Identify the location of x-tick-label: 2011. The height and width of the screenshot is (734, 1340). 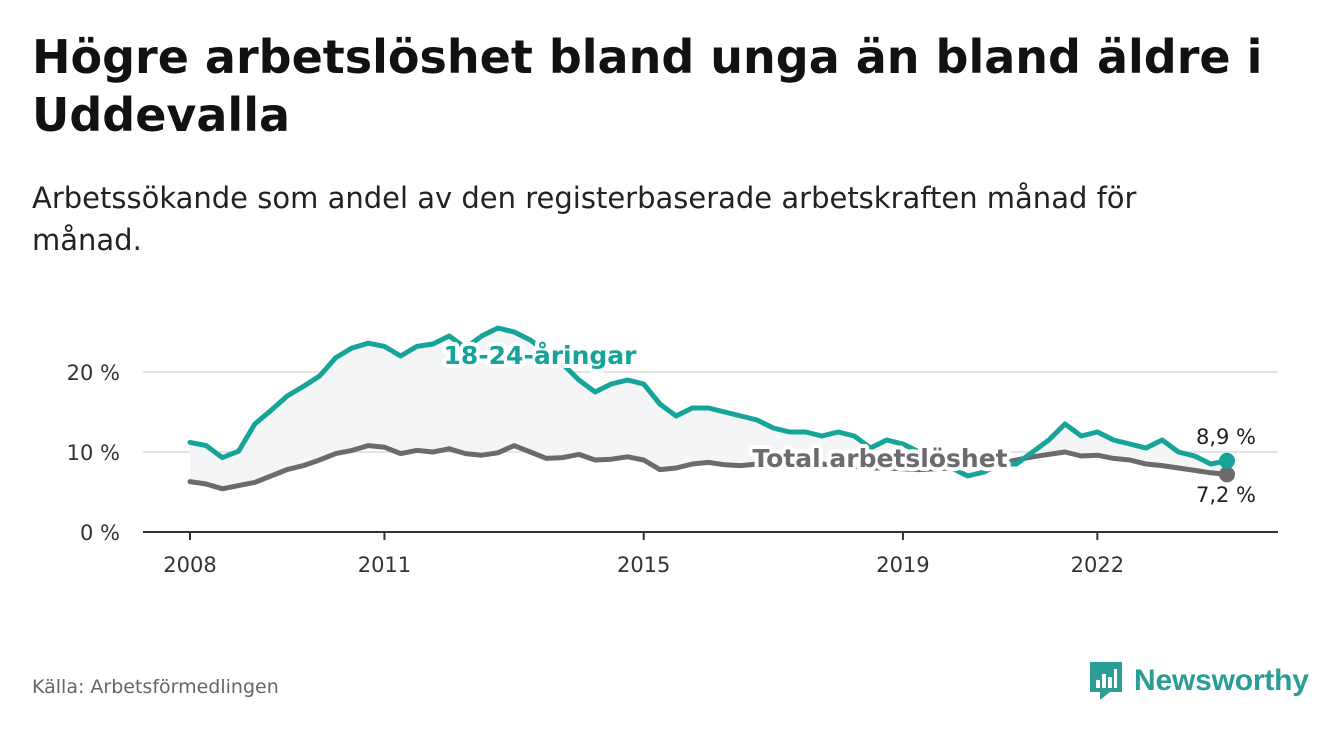
(384, 565).